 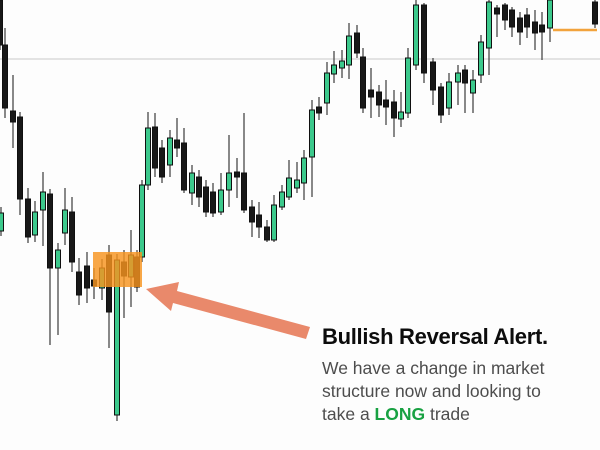 What do you see at coordinates (228, 310) in the screenshot?
I see `annotation-arrow-icon` at bounding box center [228, 310].